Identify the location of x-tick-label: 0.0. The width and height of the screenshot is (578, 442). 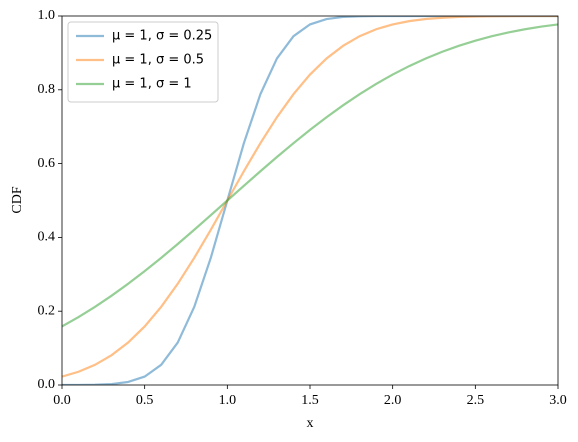
(62, 400).